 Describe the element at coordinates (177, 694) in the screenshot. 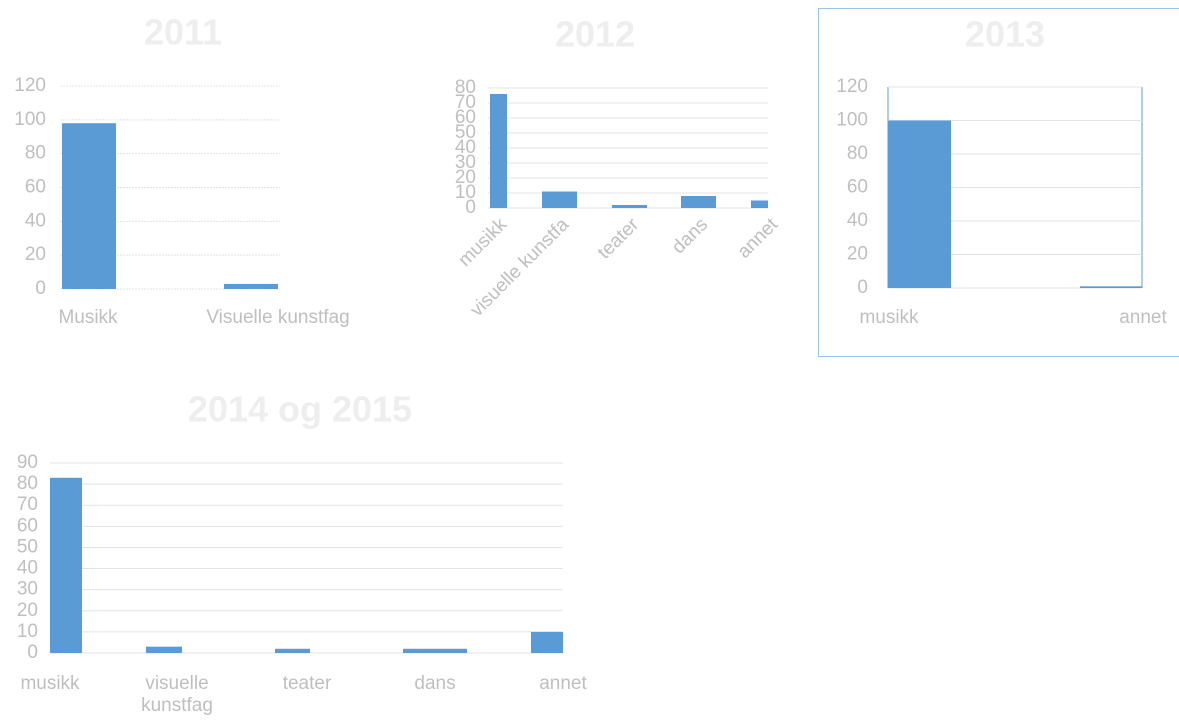

I see `x-tick-label: visuelle kunstfag` at that location.